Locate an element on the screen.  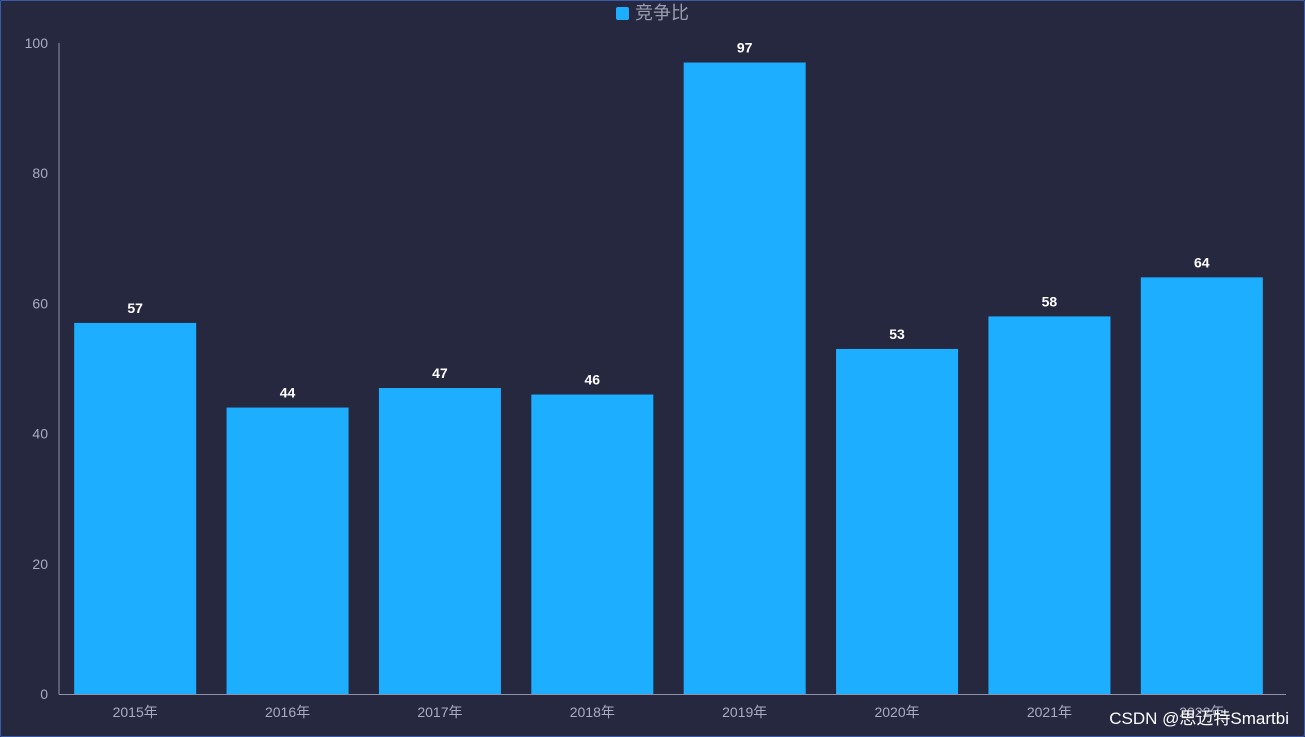
legend-swatch is located at coordinates (622, 13).